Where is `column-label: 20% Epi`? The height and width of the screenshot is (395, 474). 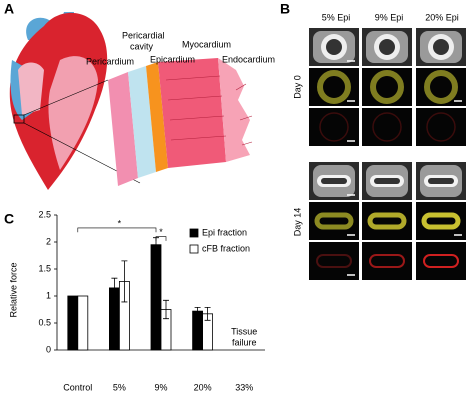
column-label: 20% Epi is located at coordinates (442, 17).